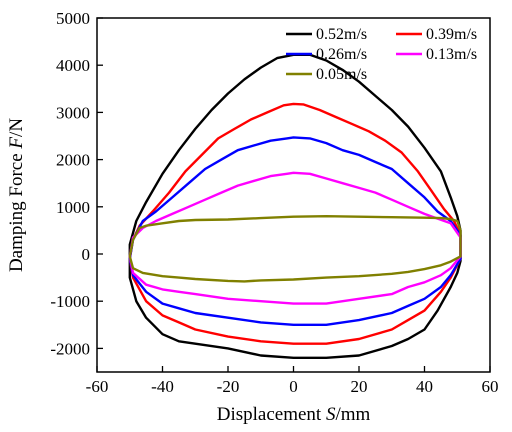  I want to click on y-tick-label: 1000, so click(73, 207).